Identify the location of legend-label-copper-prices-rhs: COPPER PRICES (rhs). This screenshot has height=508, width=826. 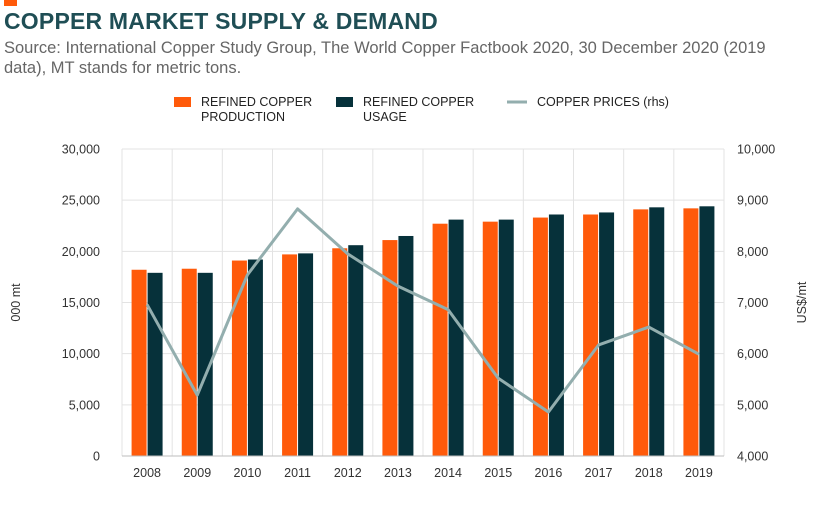
(603, 102).